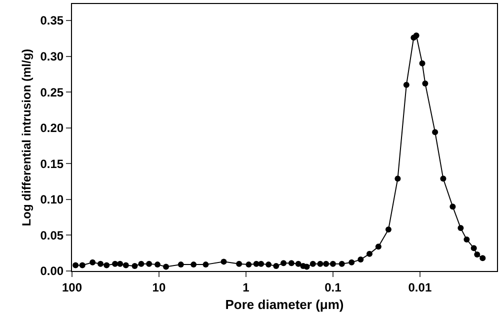  What do you see at coordinates (52, 199) in the screenshot?
I see `y-tick-label: 0.10` at bounding box center [52, 199].